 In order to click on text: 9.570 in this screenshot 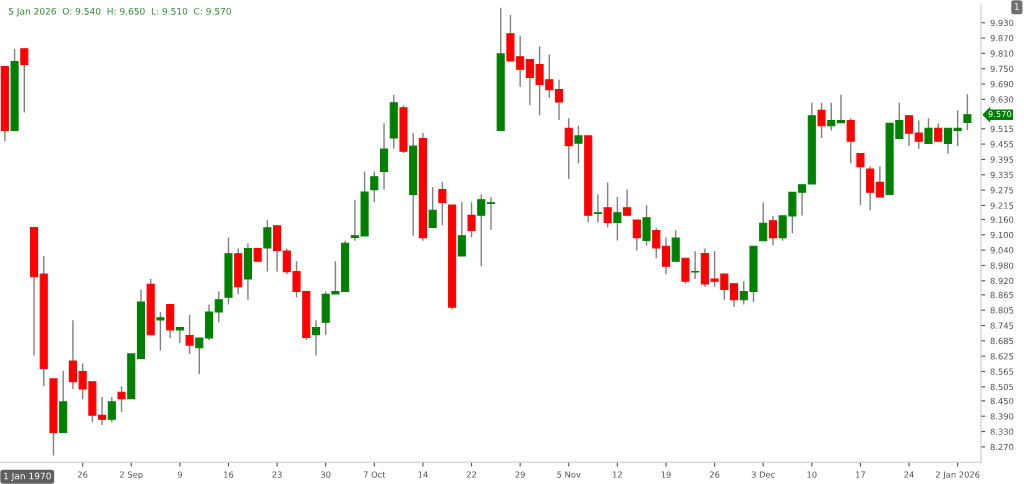, I will do `click(1000, 114)`.